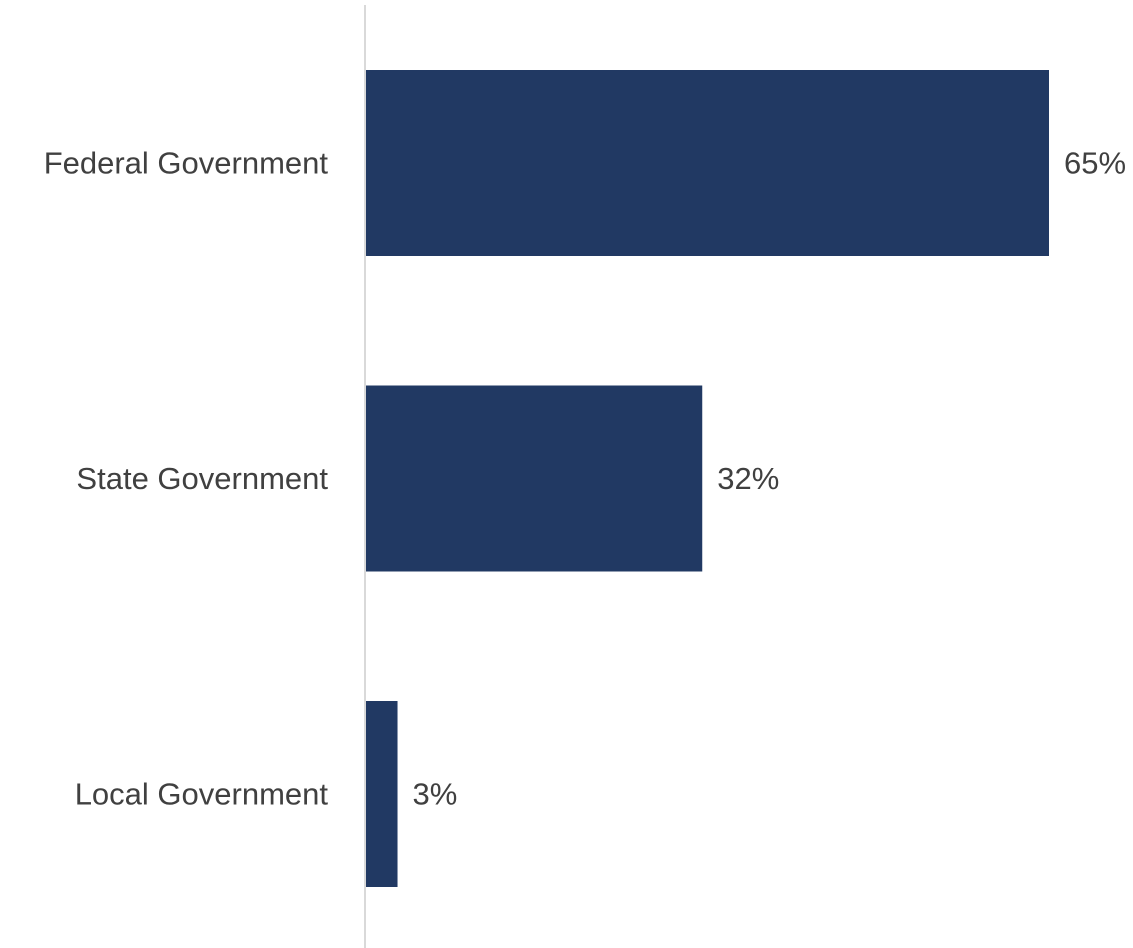 This screenshot has height=948, width=1133. I want to click on value-label: 32%, so click(748, 478).